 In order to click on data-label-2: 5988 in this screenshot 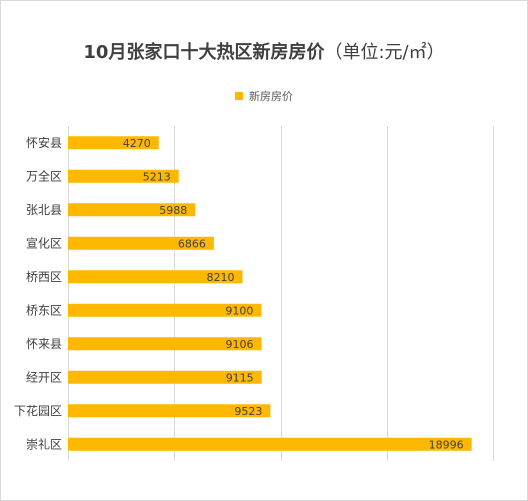, I will do `click(173, 210)`.